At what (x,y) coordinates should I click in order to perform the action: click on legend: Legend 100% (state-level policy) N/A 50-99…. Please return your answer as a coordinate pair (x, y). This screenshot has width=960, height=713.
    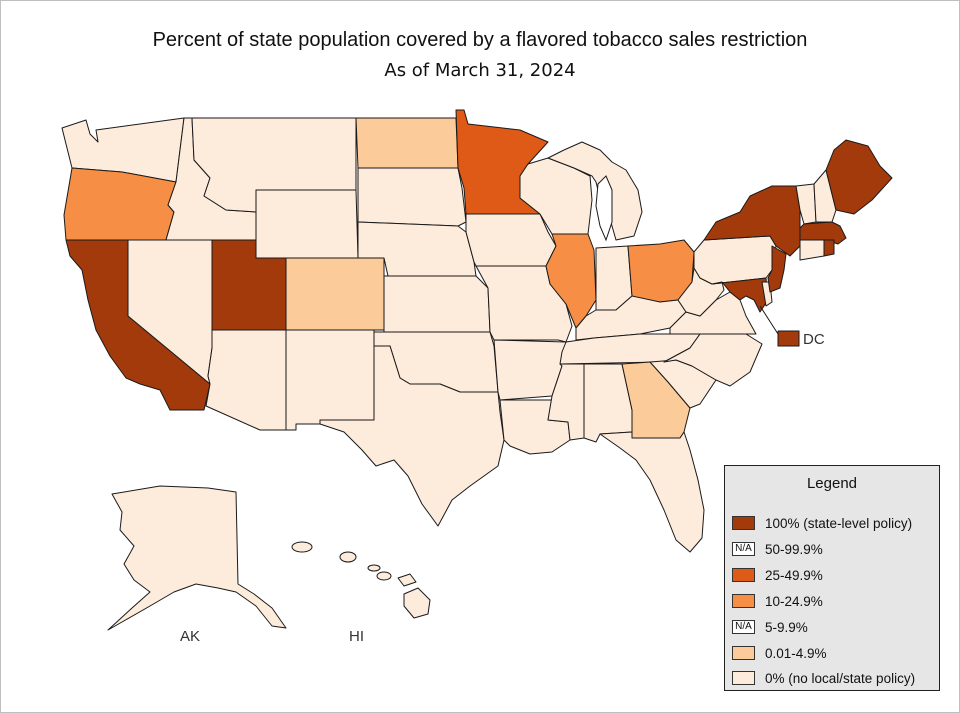
    Looking at the image, I should click on (832, 578).